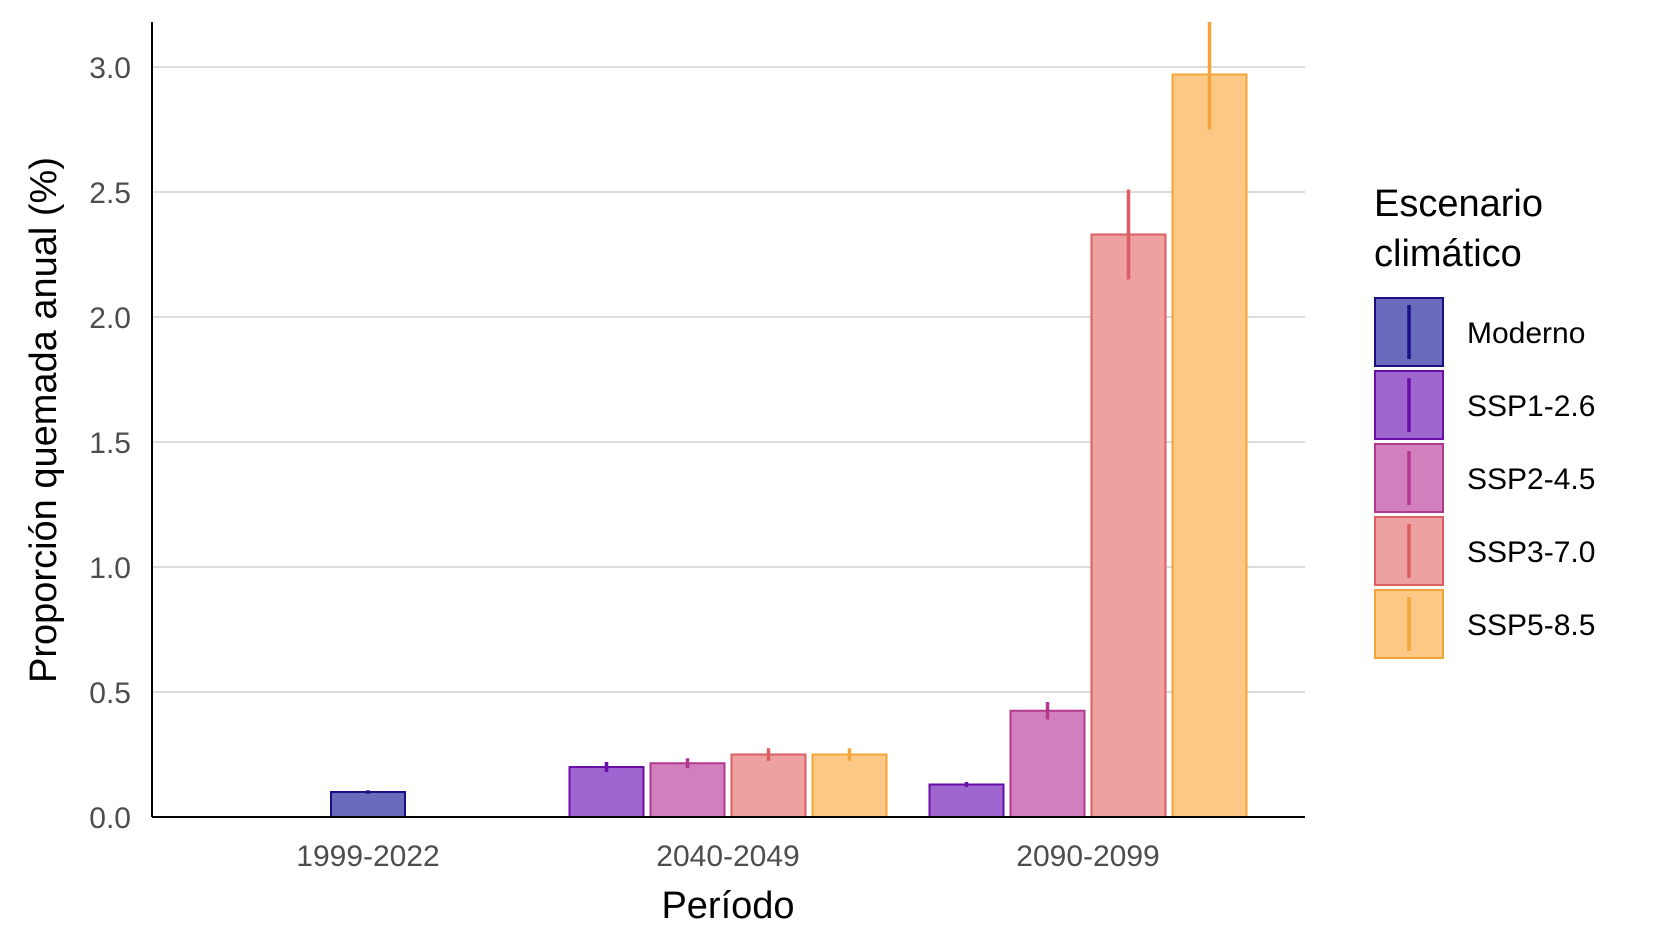 The width and height of the screenshot is (1653, 944). Describe the element at coordinates (727, 906) in the screenshot. I see `x-axis-title: Período` at that location.